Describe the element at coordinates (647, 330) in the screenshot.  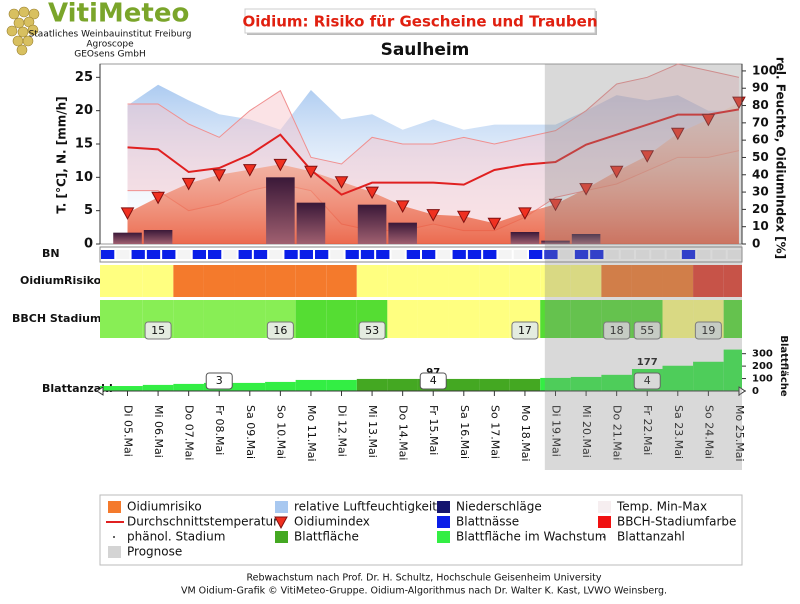
I see `stage-label: 55` at that location.